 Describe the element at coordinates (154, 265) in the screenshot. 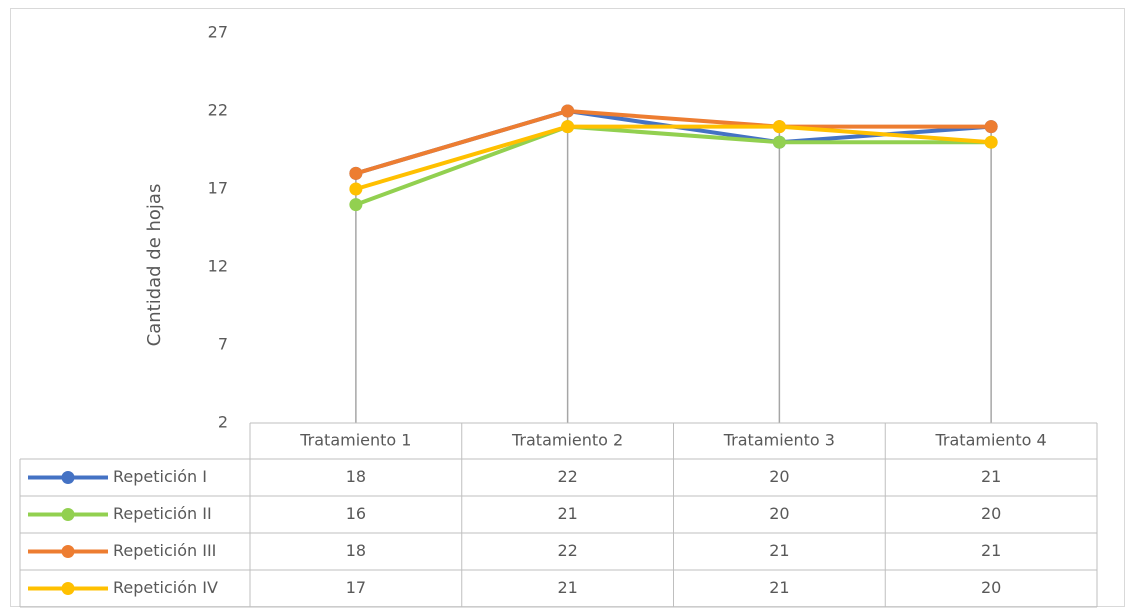

I see `y-axis-label: Cantidad de hojas` at that location.